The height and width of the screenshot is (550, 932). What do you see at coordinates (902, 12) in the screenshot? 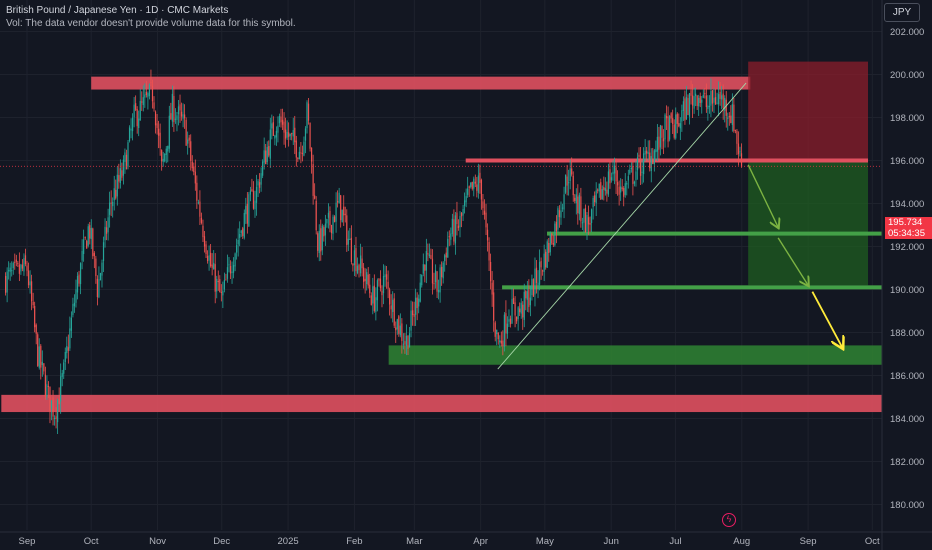
I see `currency-button: JPY` at bounding box center [902, 12].